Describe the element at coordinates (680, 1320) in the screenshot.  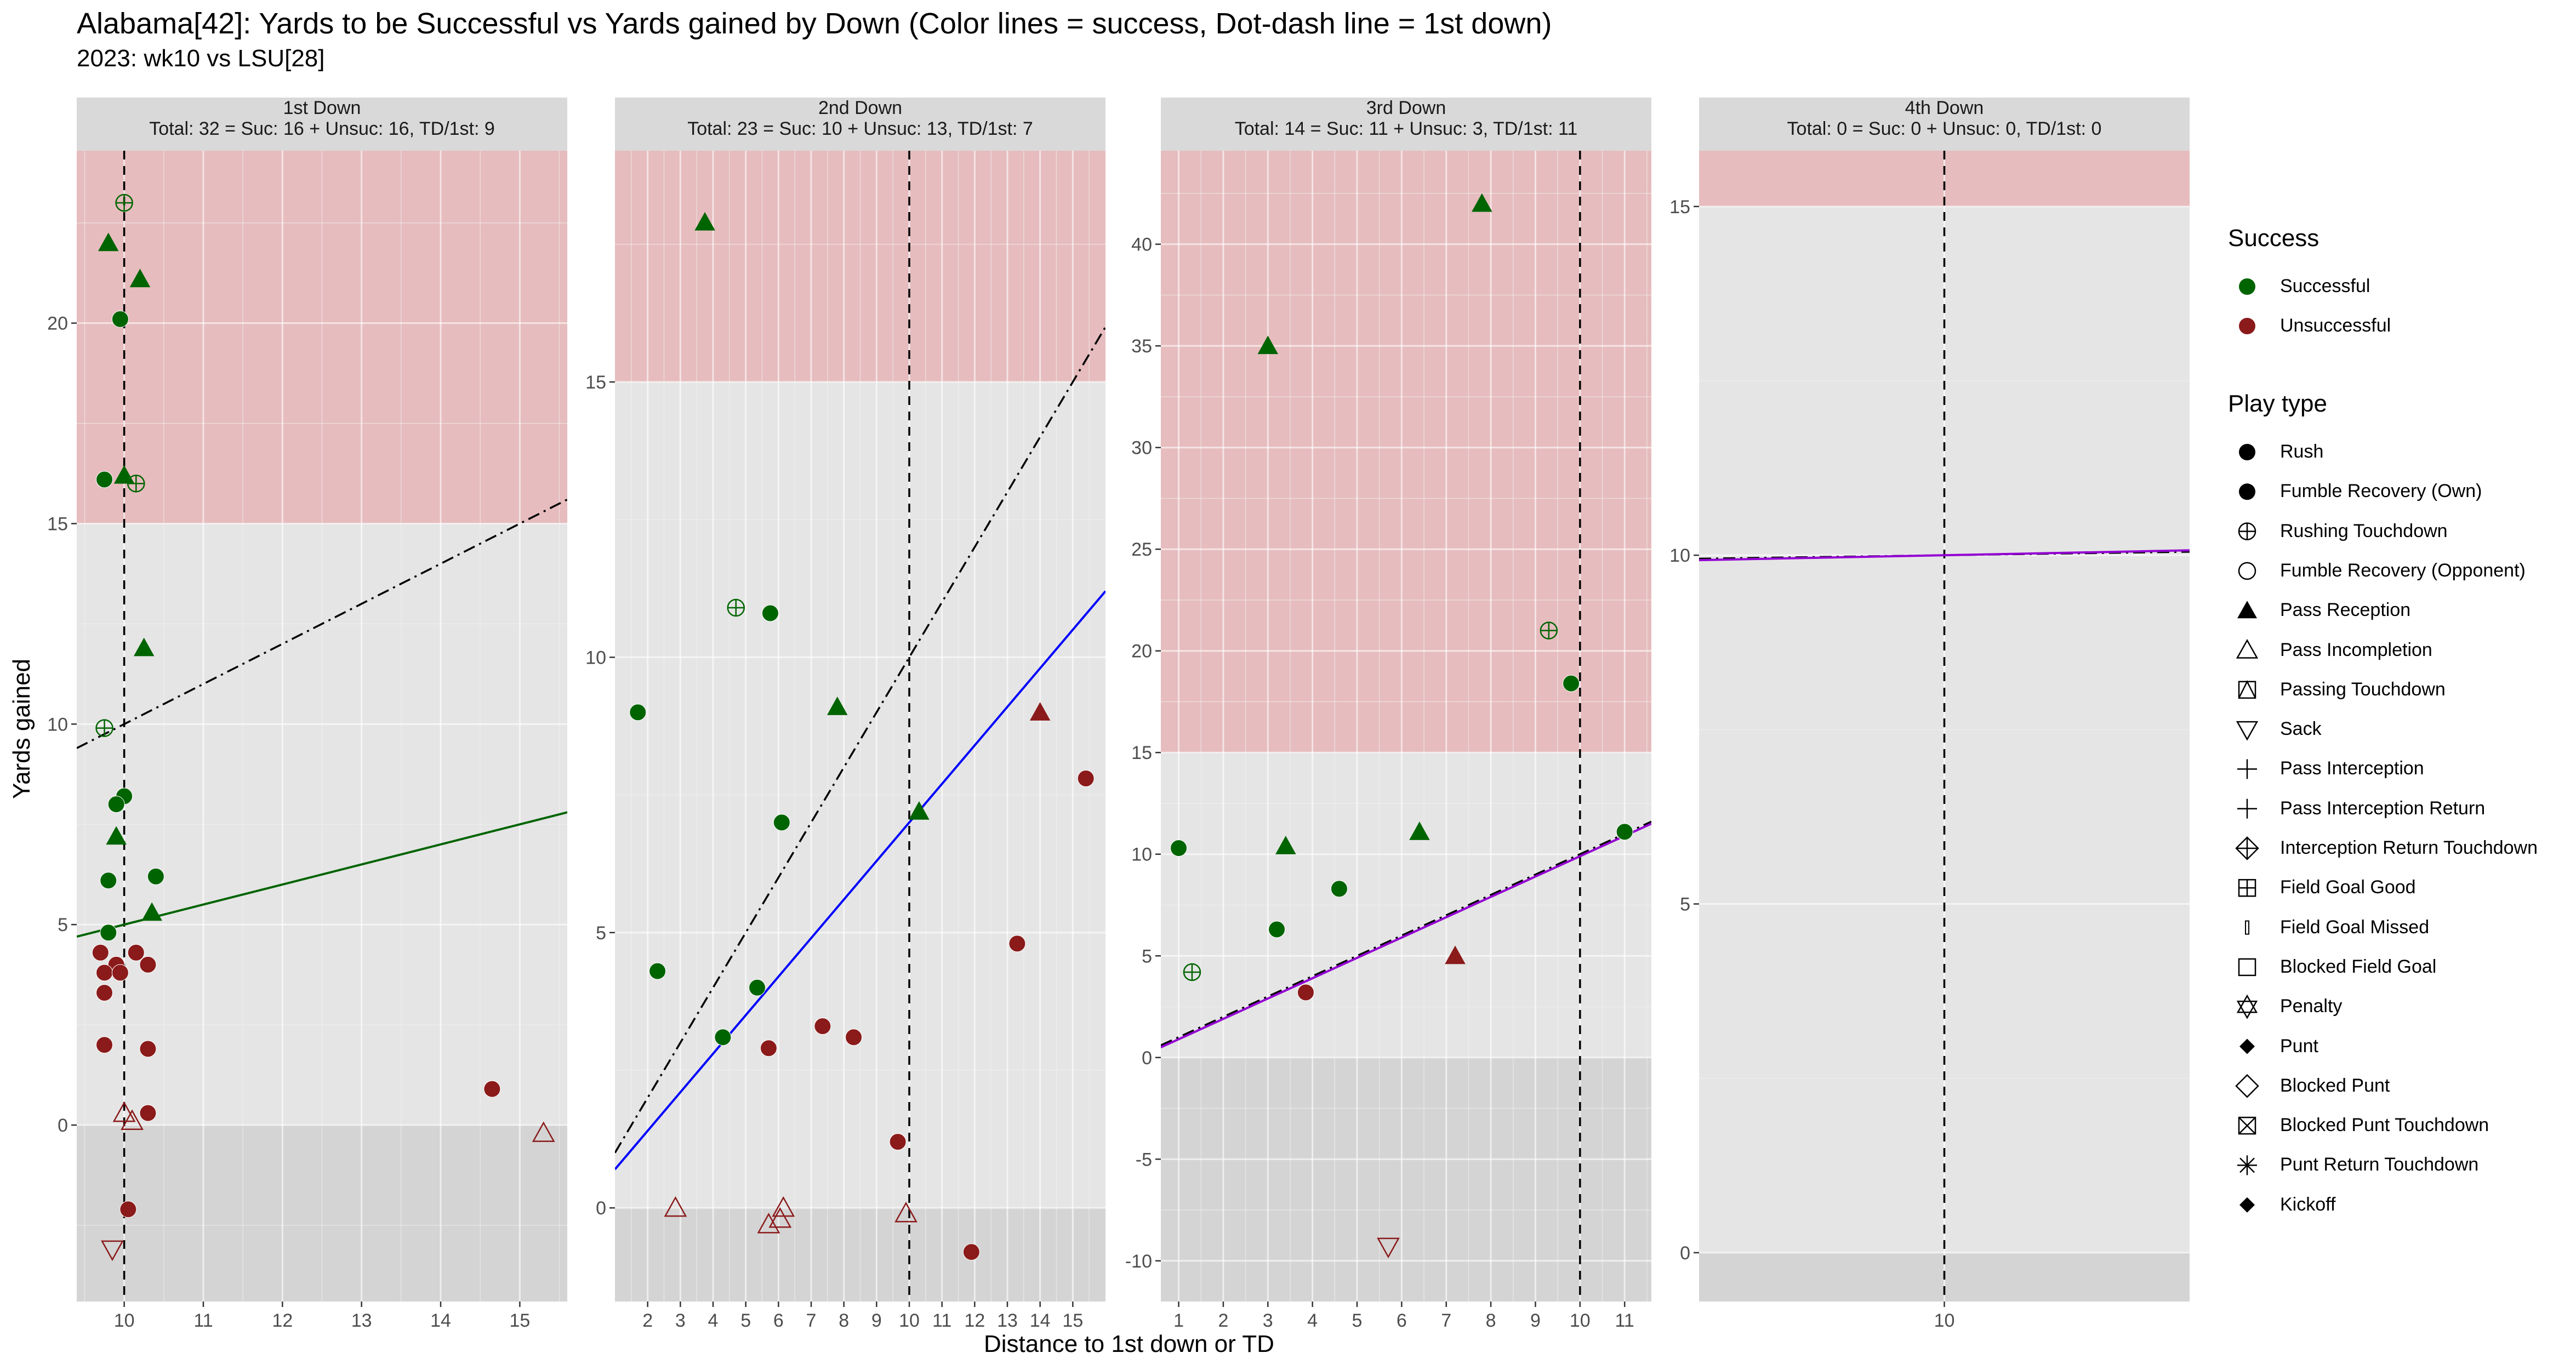
I see `x-tick-label: 3` at that location.